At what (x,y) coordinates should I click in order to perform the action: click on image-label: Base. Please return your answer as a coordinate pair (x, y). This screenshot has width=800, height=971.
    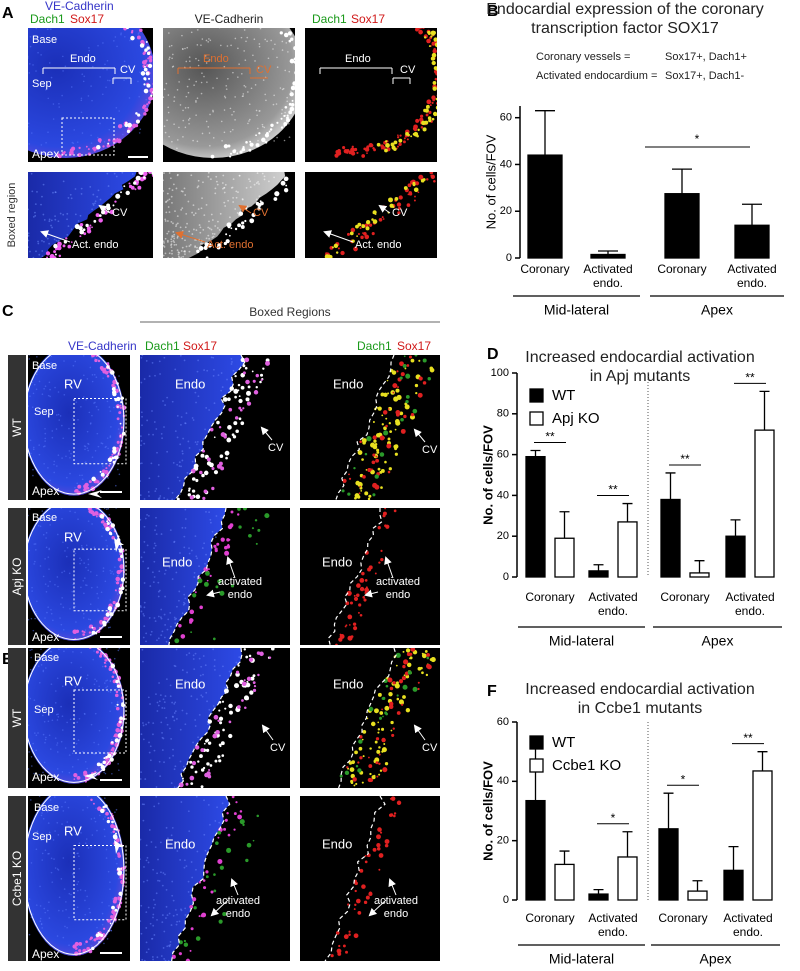
    Looking at the image, I should click on (44, 518).